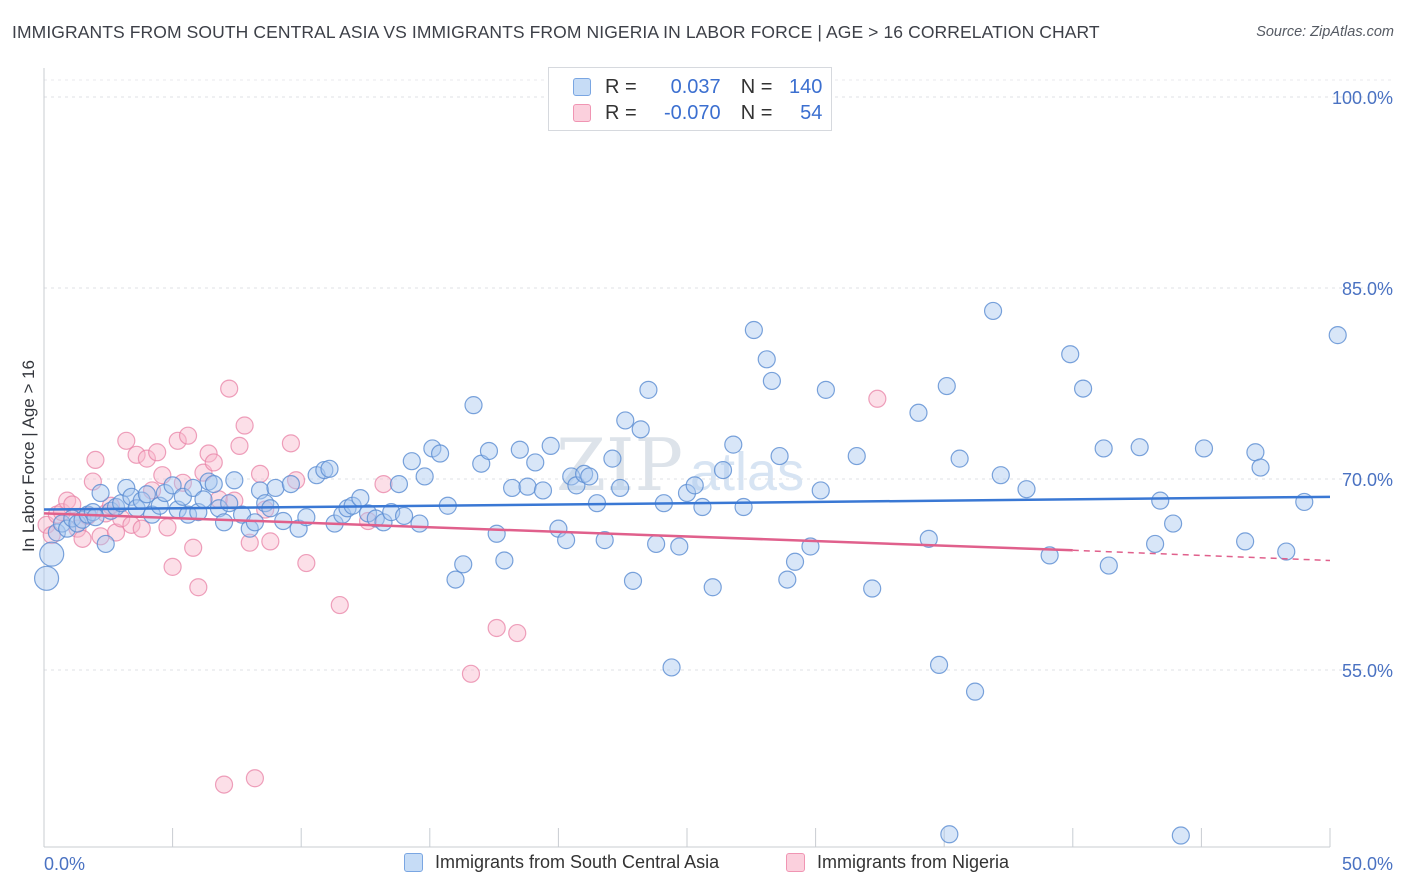 The height and width of the screenshot is (892, 1406). What do you see at coordinates (582, 87) in the screenshot?
I see `legend-swatch-blue` at bounding box center [582, 87].